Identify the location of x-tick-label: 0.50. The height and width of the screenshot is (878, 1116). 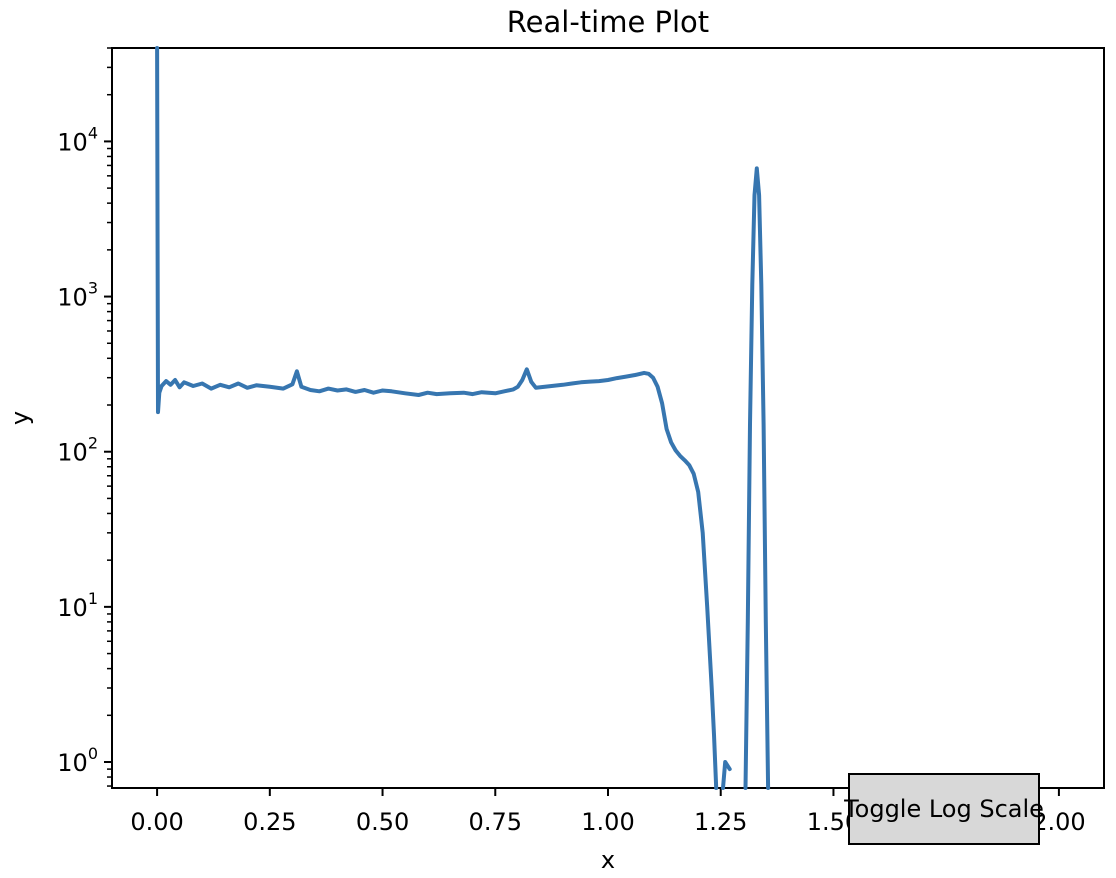
(382, 822).